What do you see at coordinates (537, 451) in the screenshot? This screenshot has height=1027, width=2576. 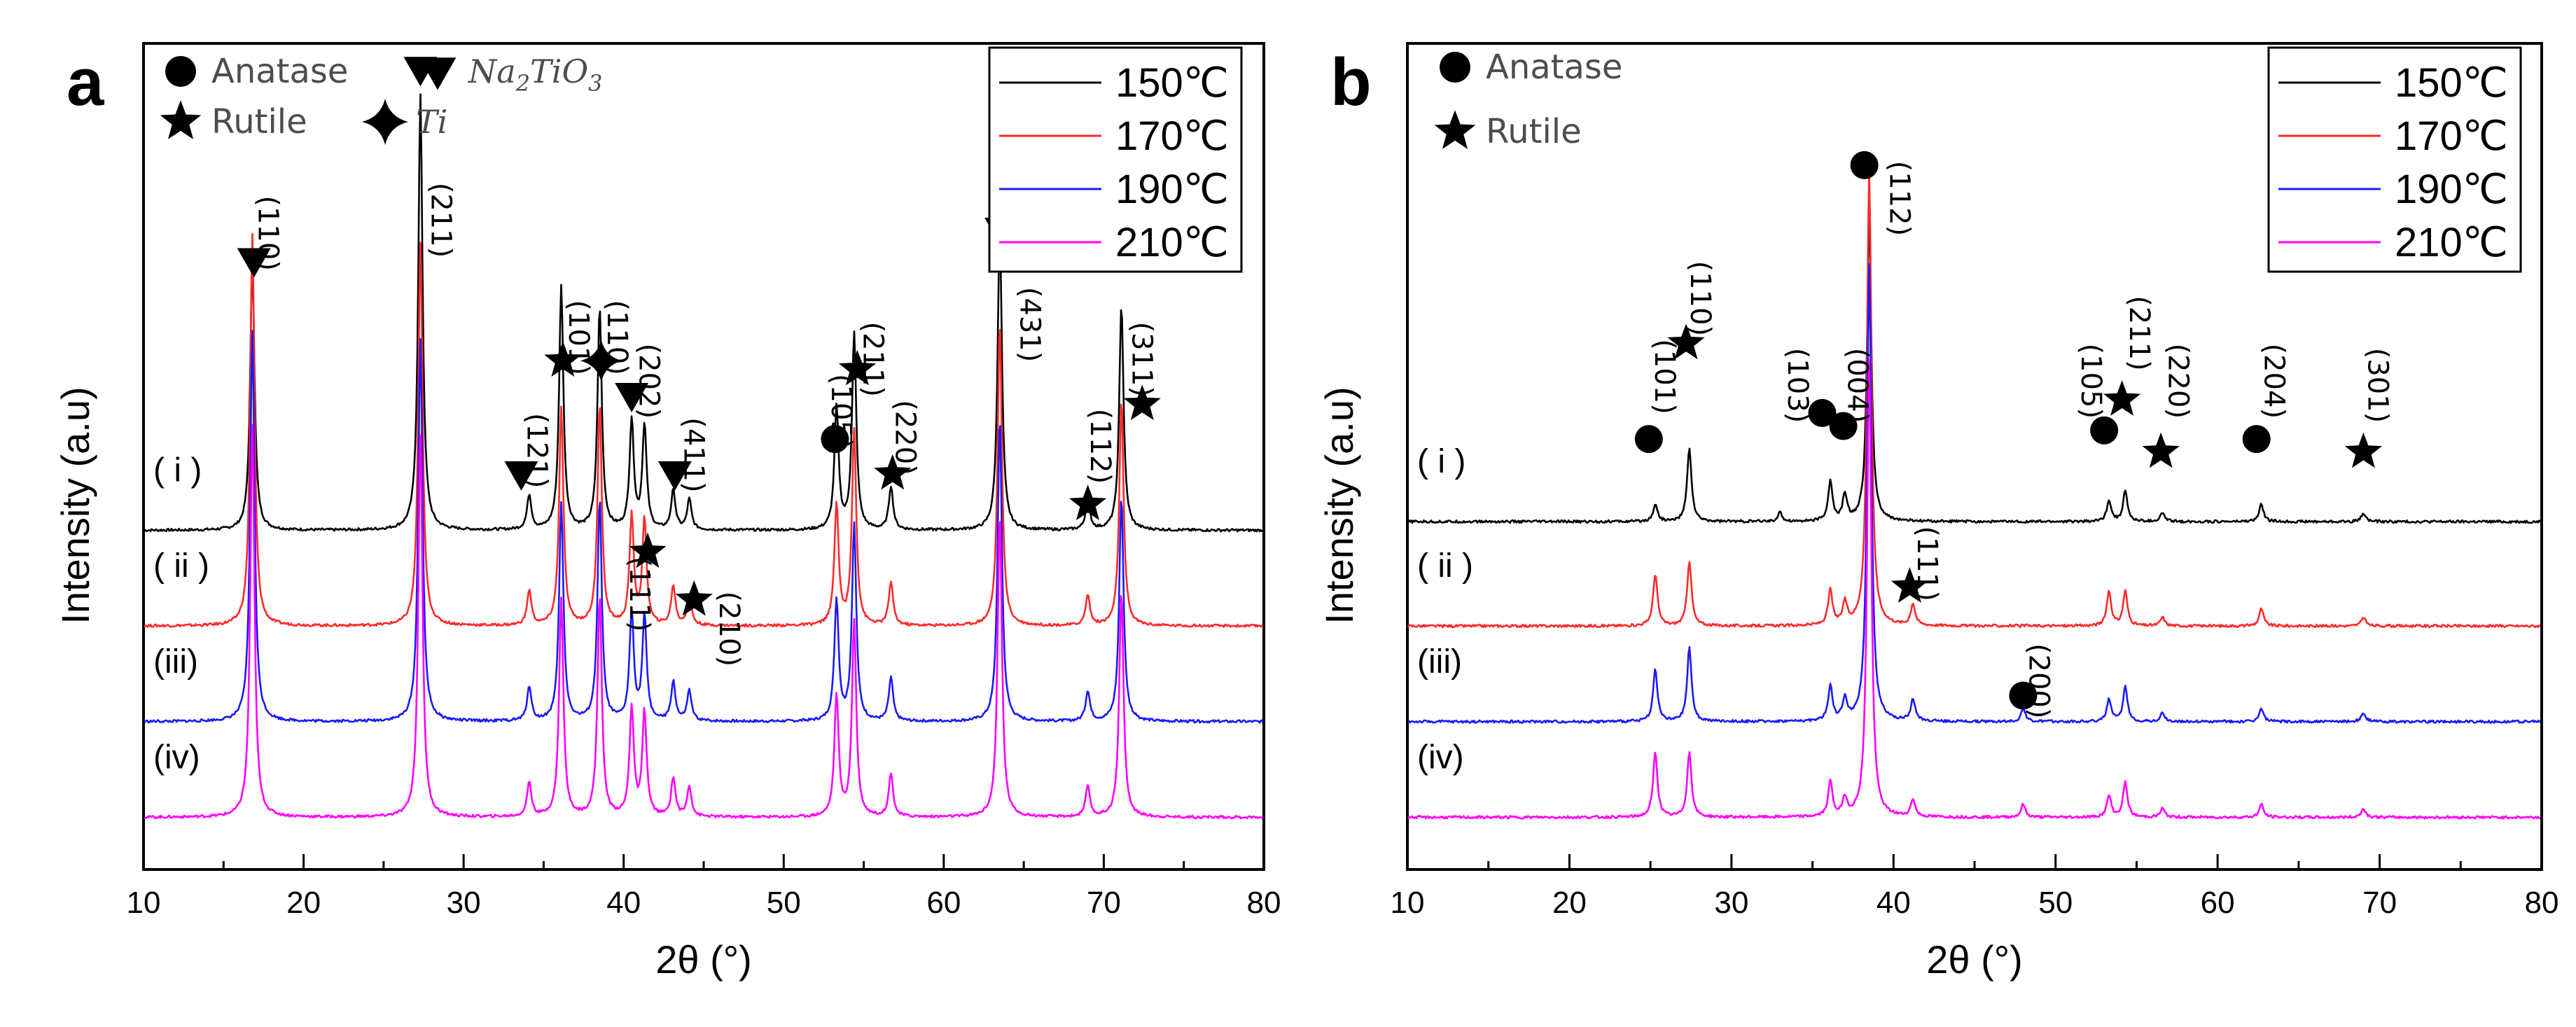 I see `peak-label: (121)` at bounding box center [537, 451].